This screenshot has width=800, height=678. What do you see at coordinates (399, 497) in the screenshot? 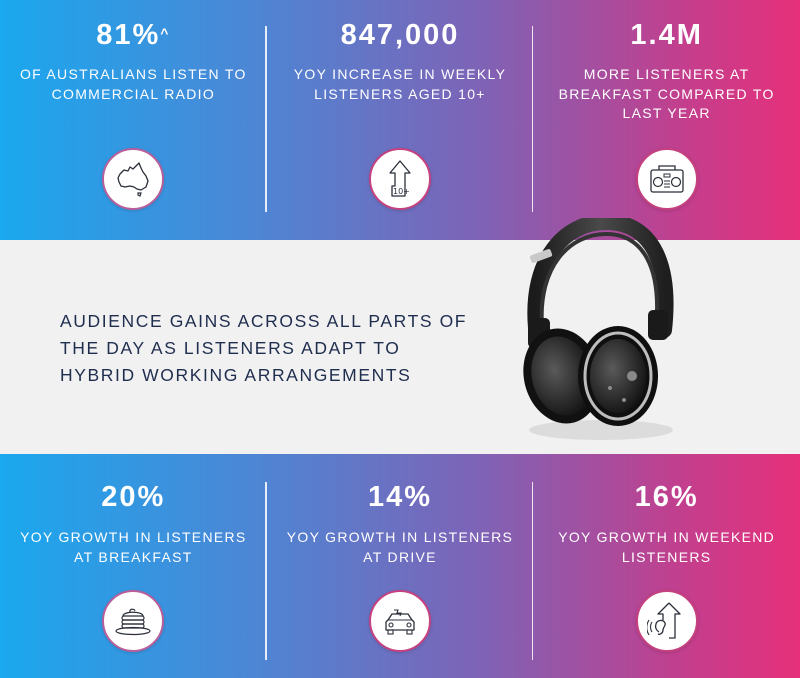
I see `stat-value: 14%` at bounding box center [399, 497].